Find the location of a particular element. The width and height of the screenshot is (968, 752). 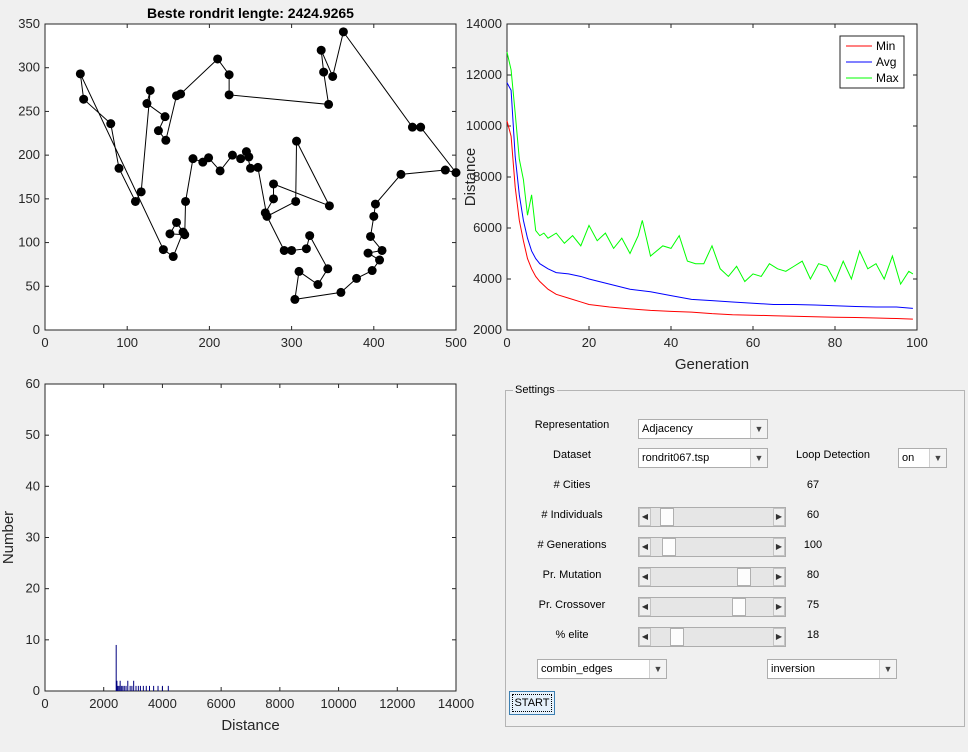

tour-ytick-label: 250 is located at coordinates (29, 110).